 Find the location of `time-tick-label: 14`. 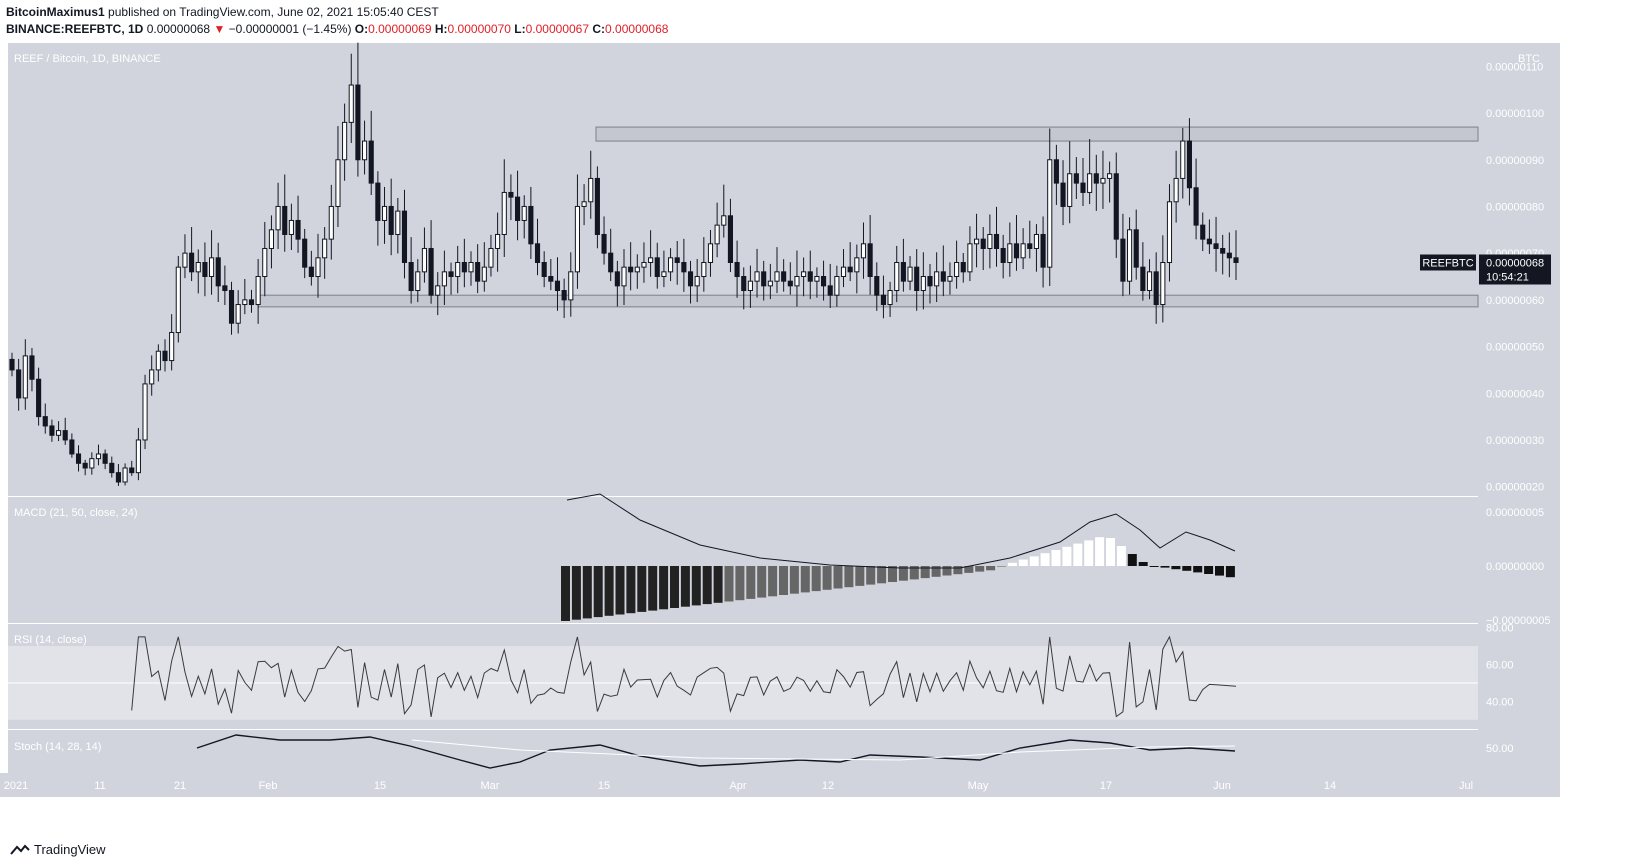

time-tick-label: 14 is located at coordinates (1330, 786).